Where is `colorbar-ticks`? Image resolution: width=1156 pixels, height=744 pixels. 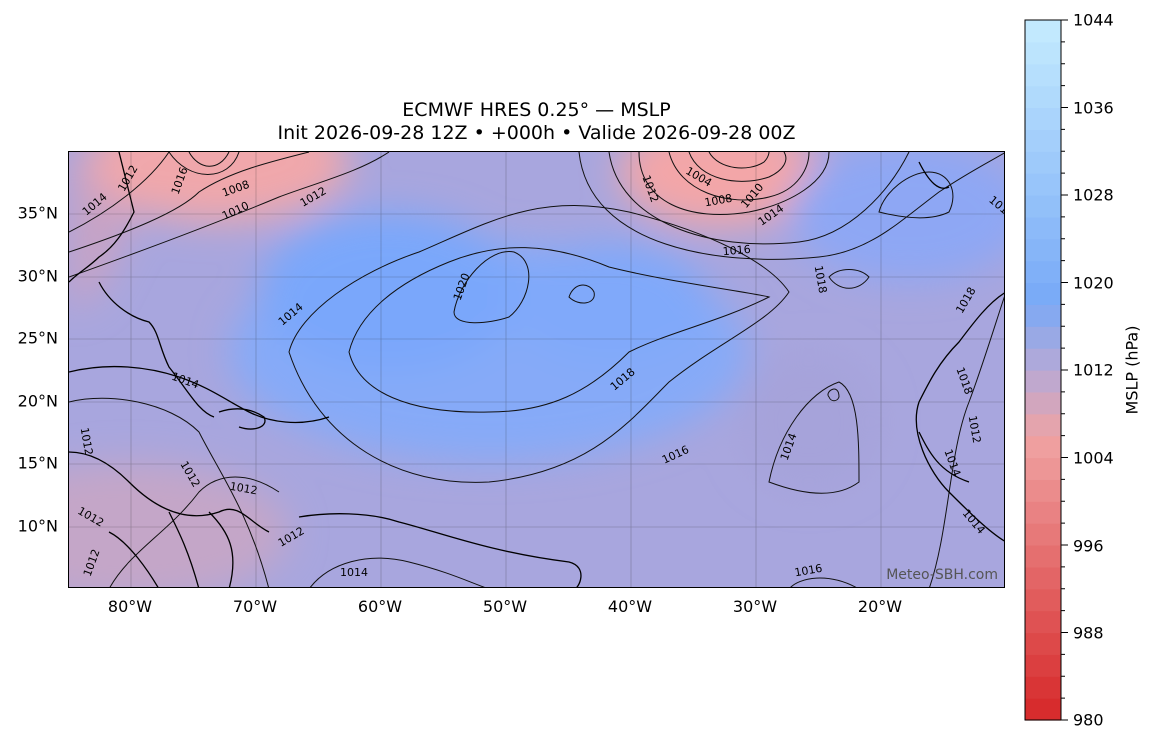 colorbar-ticks is located at coordinates (1064, 370).